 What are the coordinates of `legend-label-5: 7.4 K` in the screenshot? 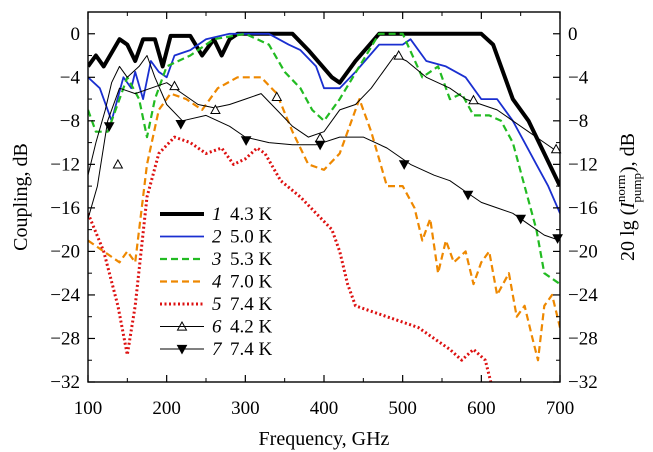 It's located at (251, 304).